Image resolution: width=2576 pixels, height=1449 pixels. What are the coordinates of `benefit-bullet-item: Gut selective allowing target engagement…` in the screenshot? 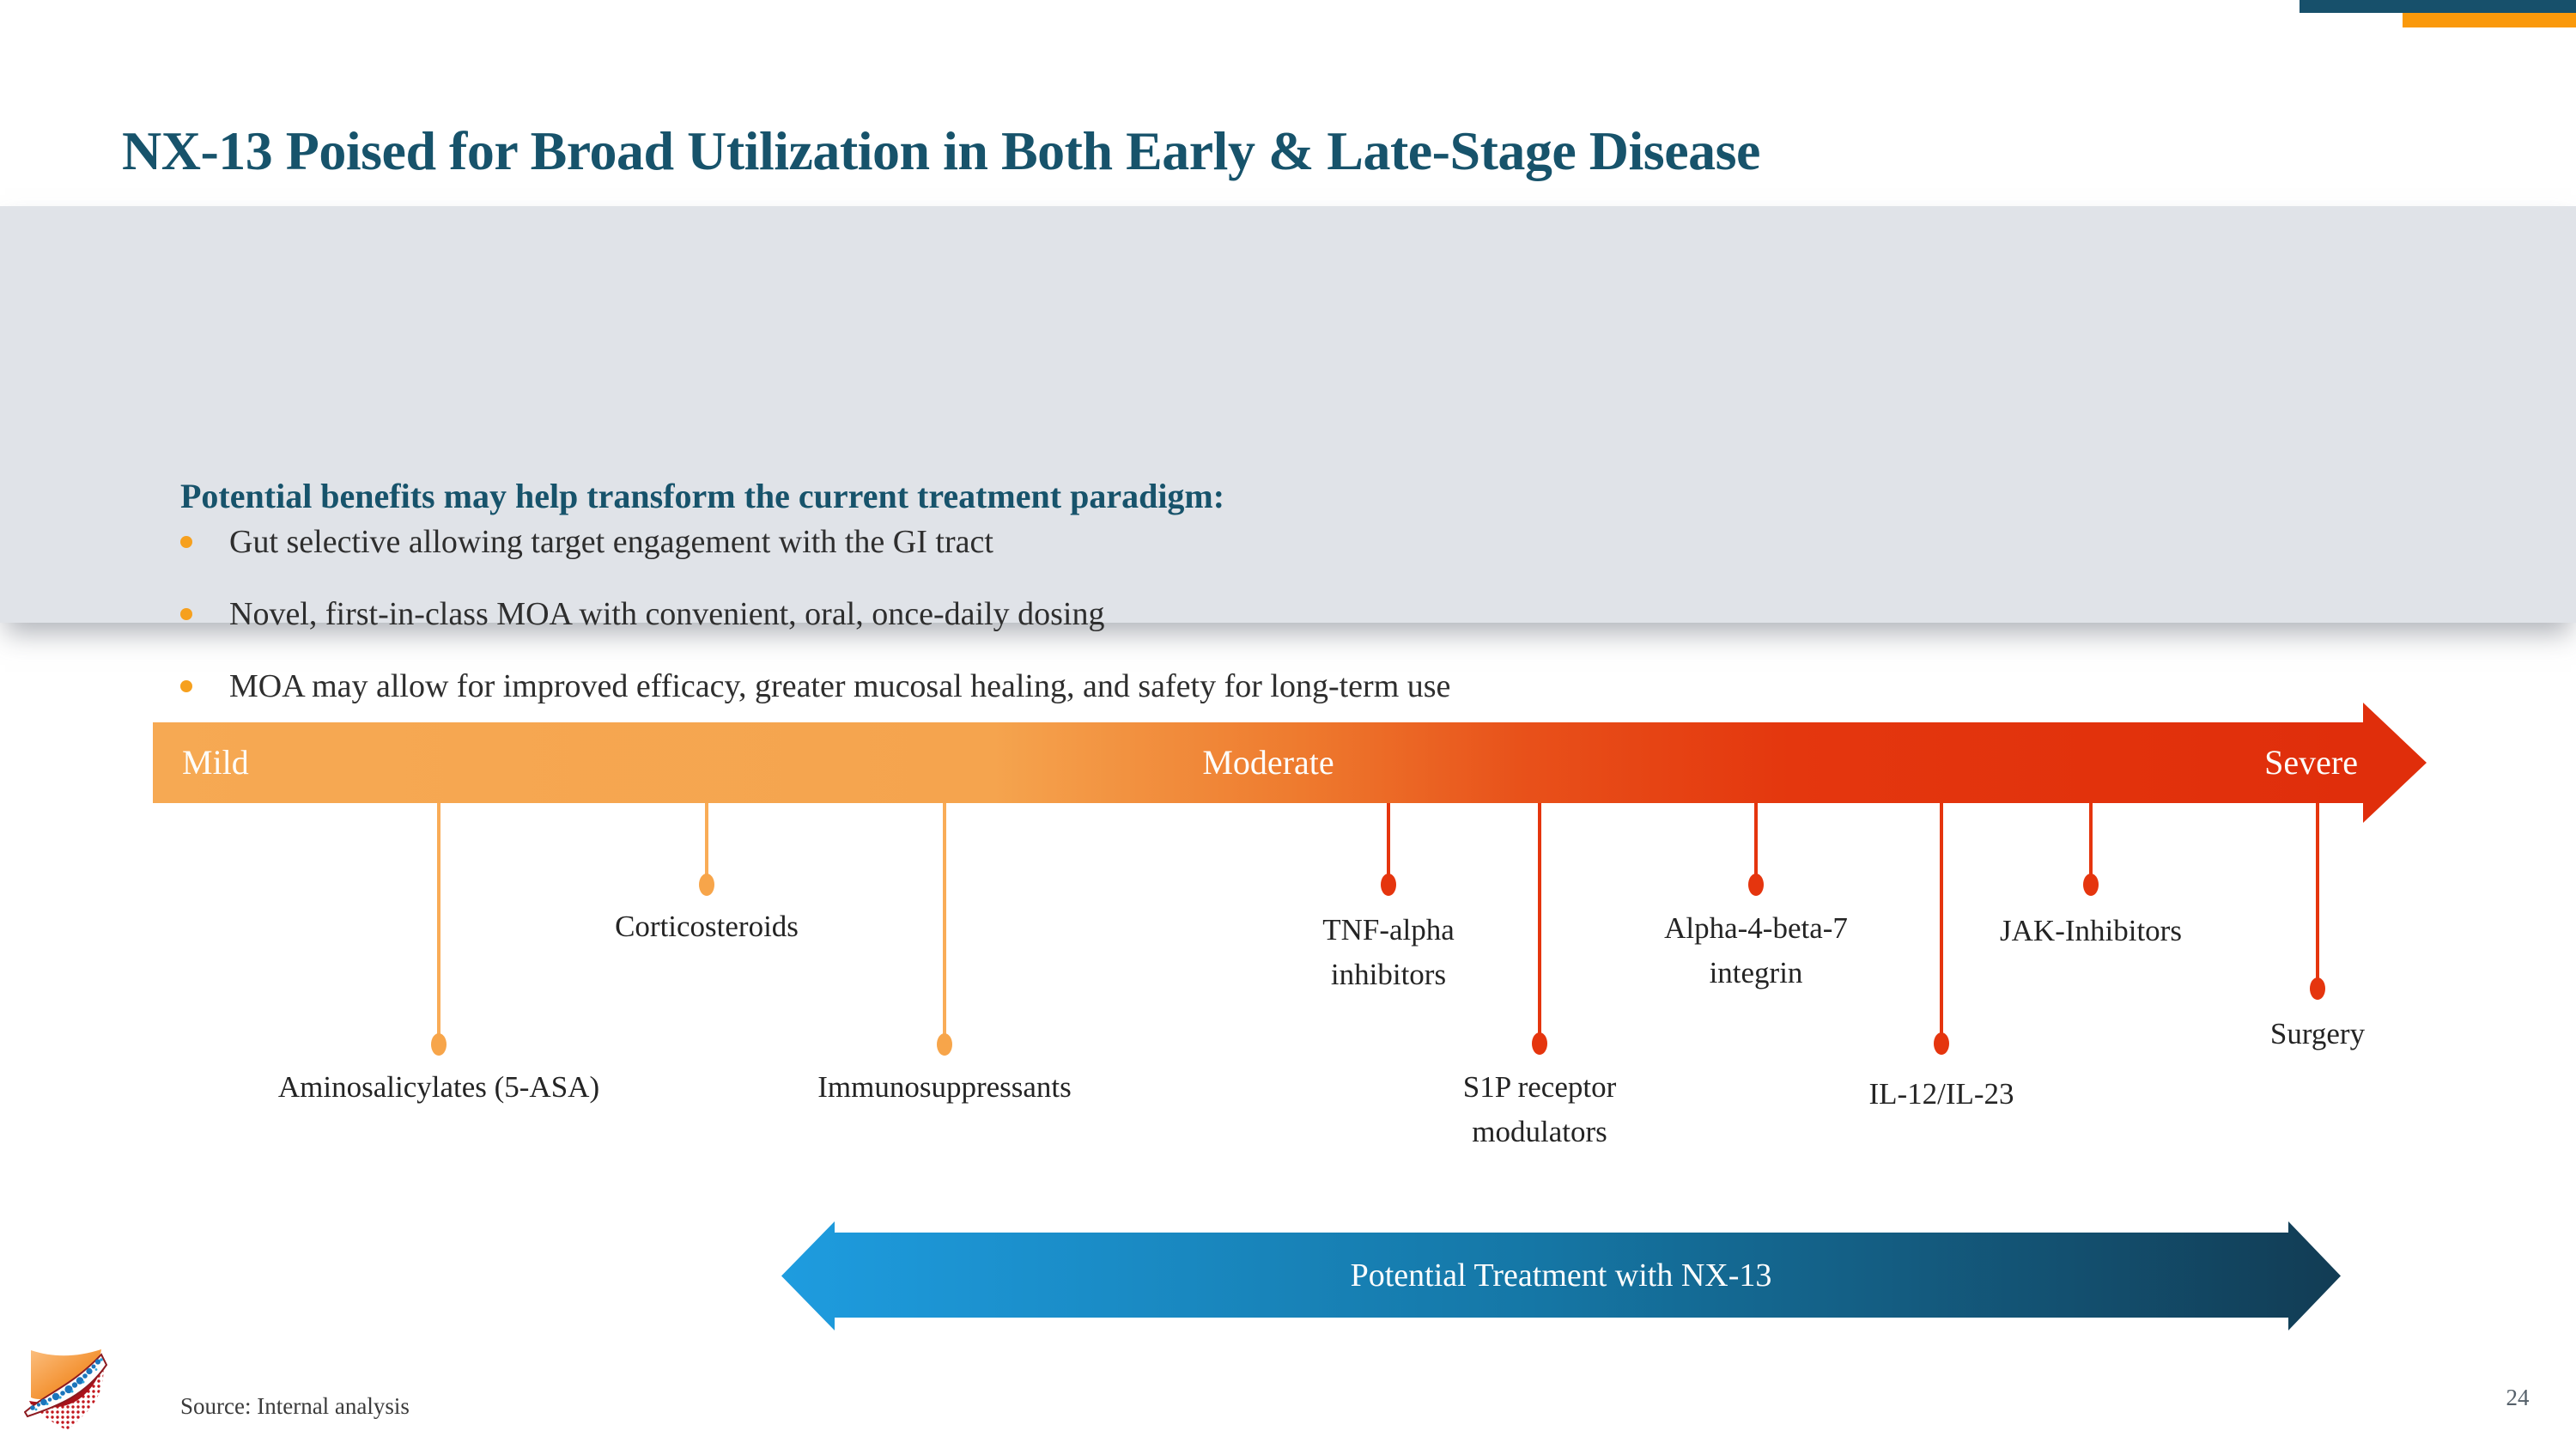 It's located at (946, 542).